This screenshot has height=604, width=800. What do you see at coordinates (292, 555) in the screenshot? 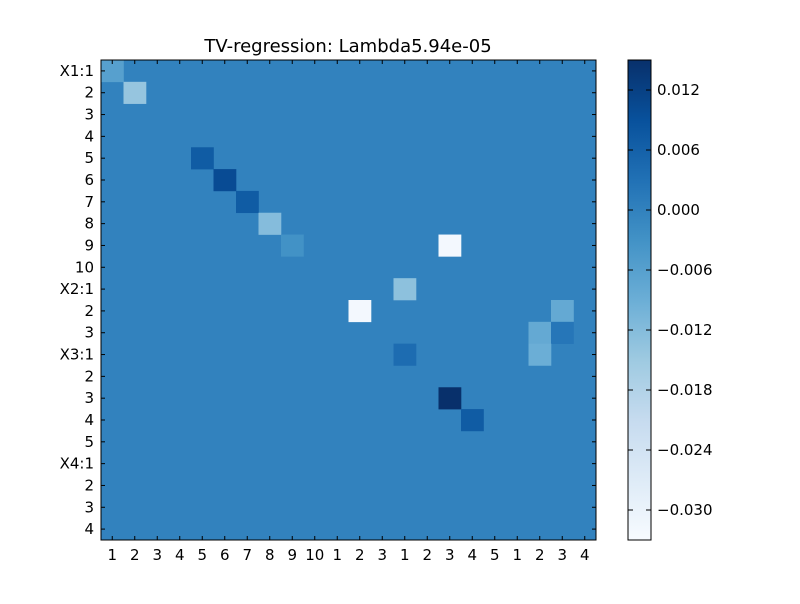
I see `x-tick-label: 9` at bounding box center [292, 555].